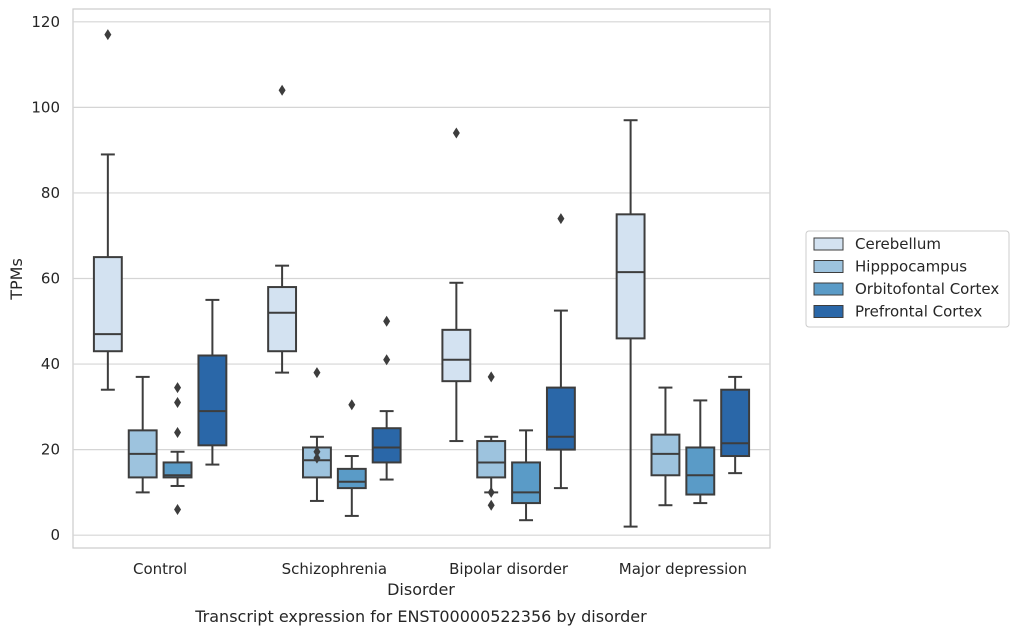  I want to click on y-tick-label: 120, so click(45, 22).